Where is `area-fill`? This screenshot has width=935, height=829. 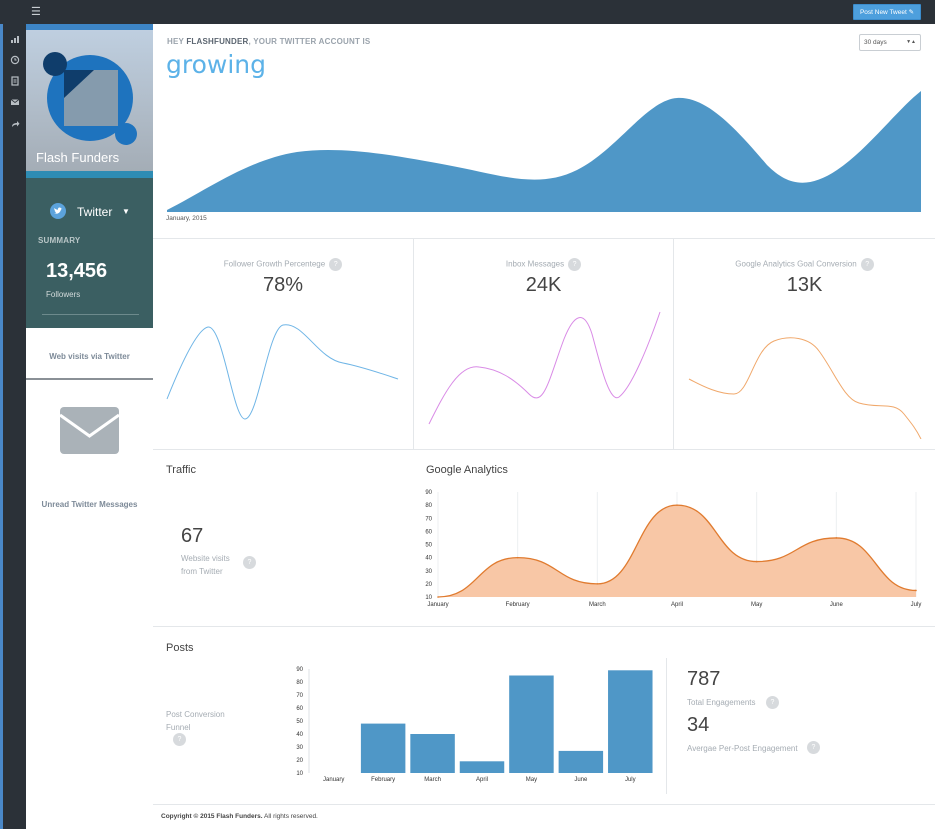
area-fill is located at coordinates (677, 551).